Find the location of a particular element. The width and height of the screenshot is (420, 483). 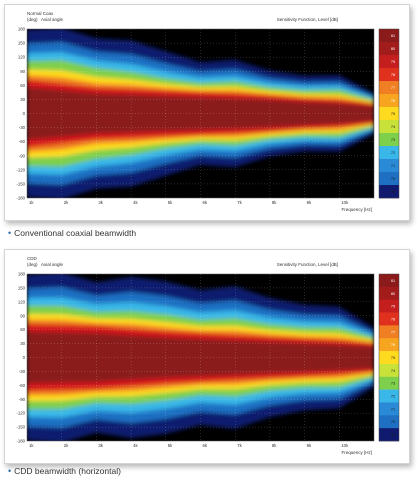

colorbar-tick-label: 81 is located at coordinates (393, 281).